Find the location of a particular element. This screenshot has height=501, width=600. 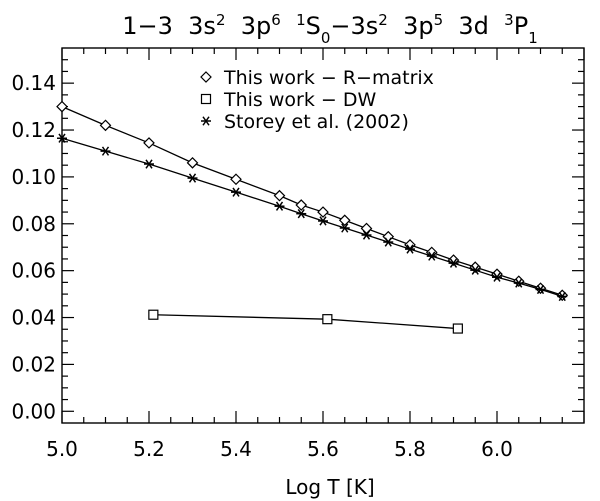

x-tick-label: 6.0 is located at coordinates (497, 449).